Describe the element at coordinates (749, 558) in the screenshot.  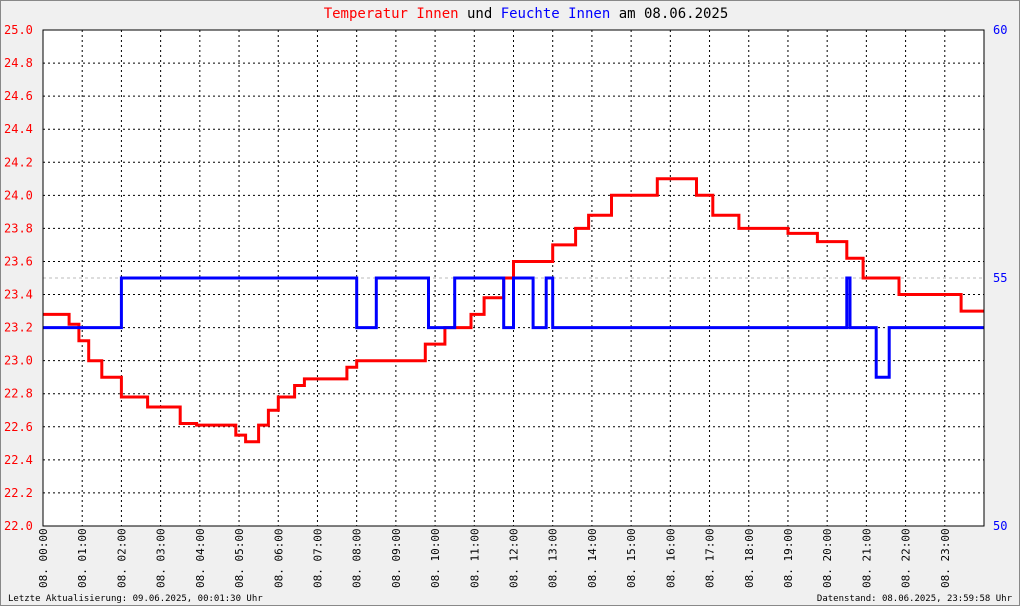
I see `x-tick-label: 08. 18:00` at that location.